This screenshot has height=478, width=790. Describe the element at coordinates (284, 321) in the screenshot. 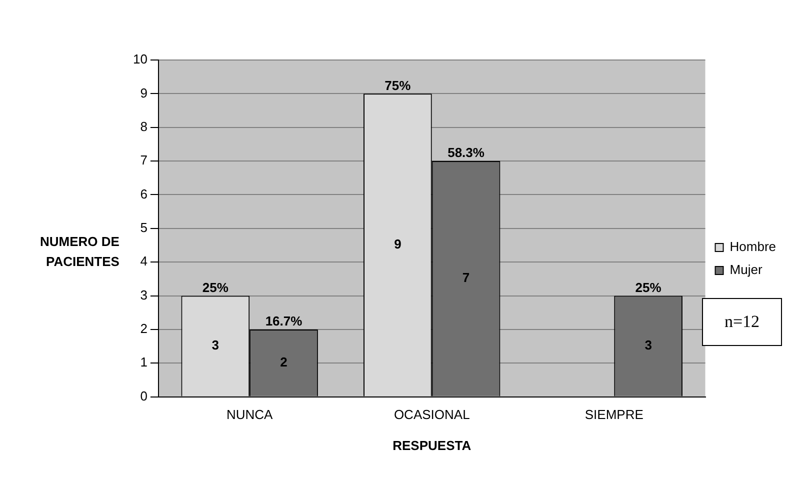

I see `annotation: 16.7%` at that location.